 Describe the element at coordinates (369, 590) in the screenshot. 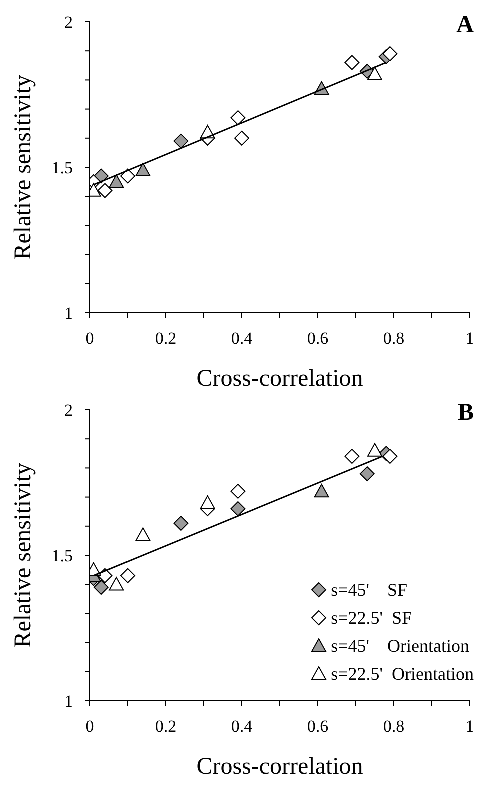

I see `legend-label: s=45' SF` at that location.